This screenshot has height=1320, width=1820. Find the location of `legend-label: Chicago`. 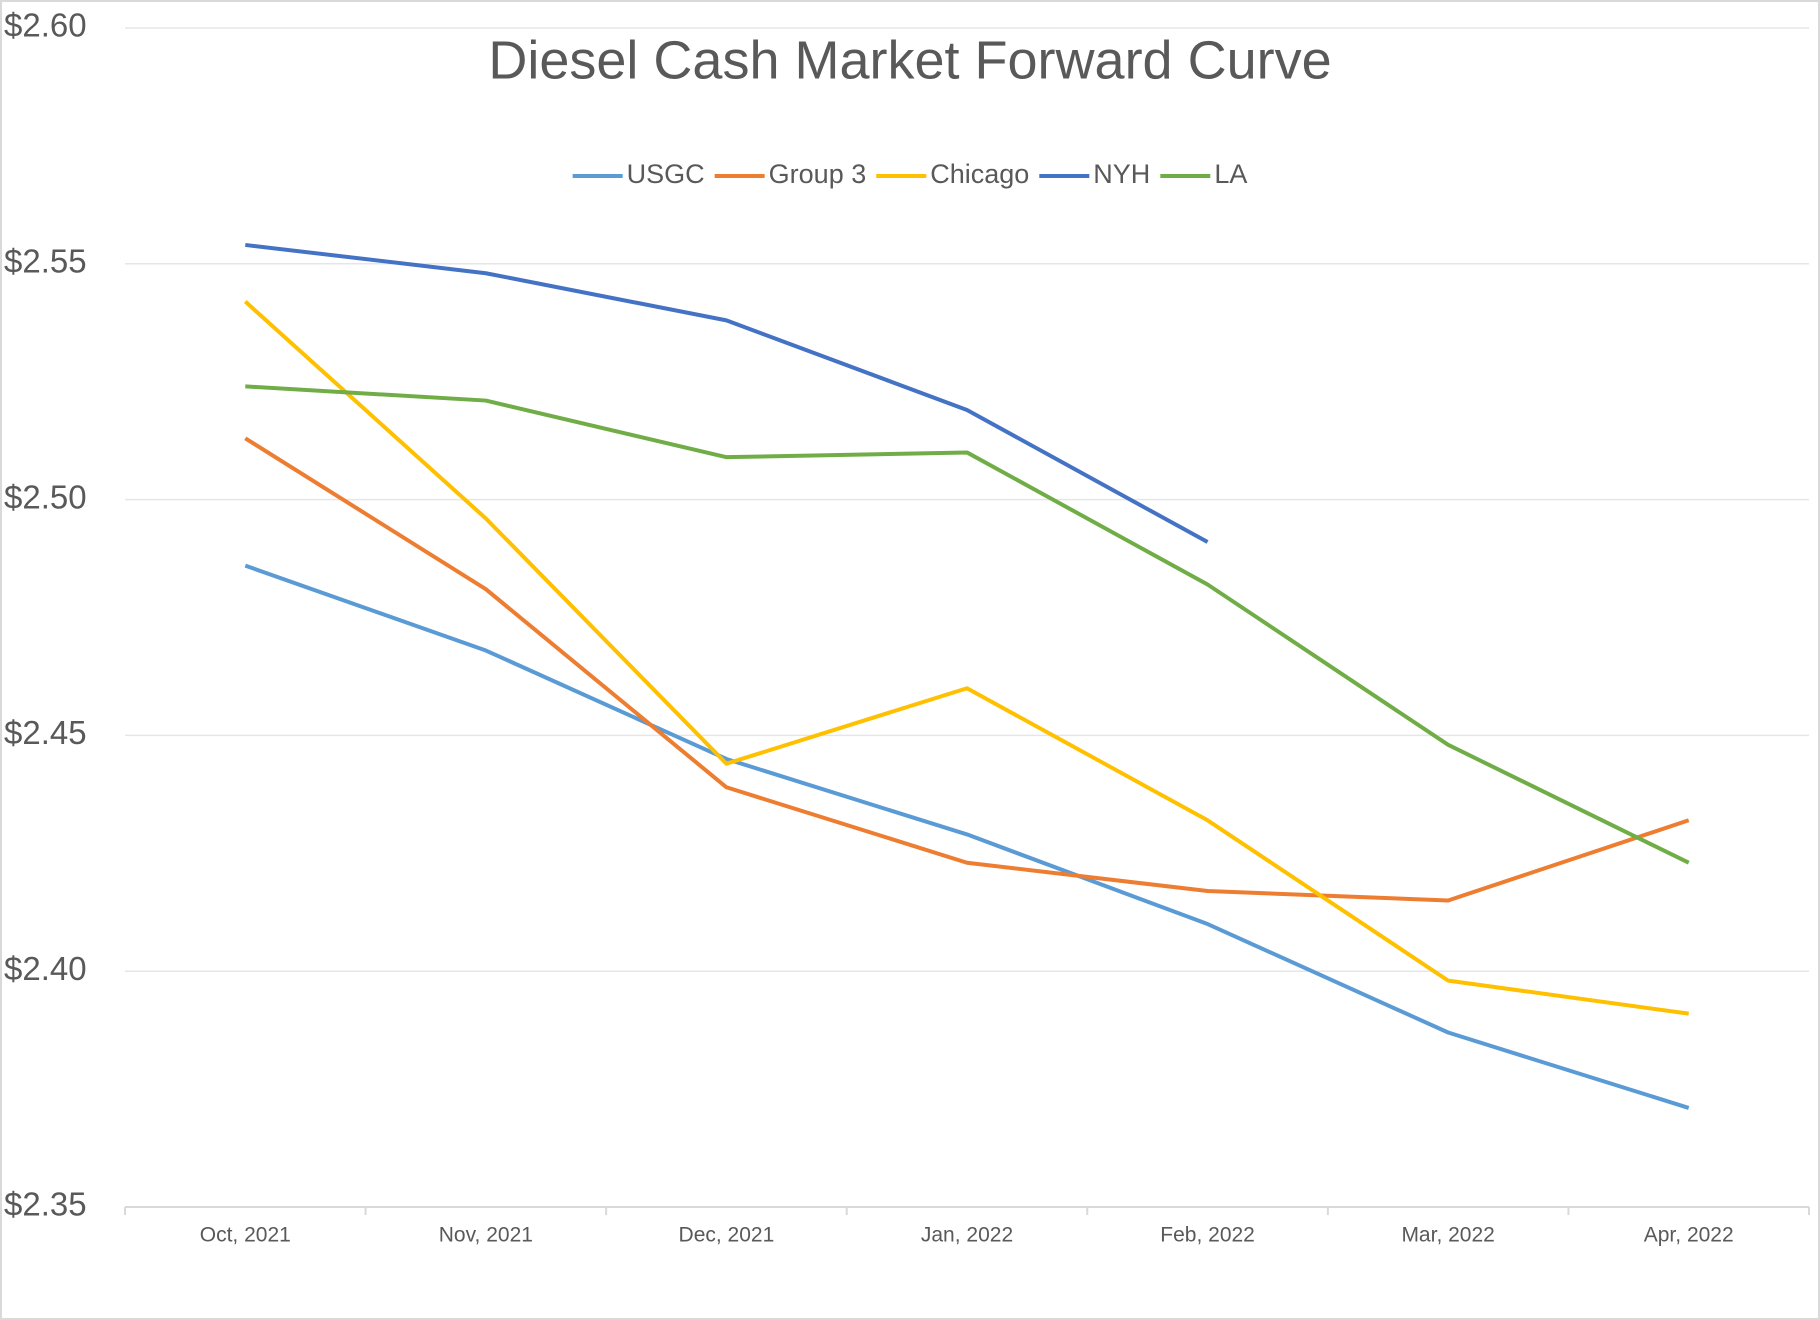

legend-label: Chicago is located at coordinates (979, 174).